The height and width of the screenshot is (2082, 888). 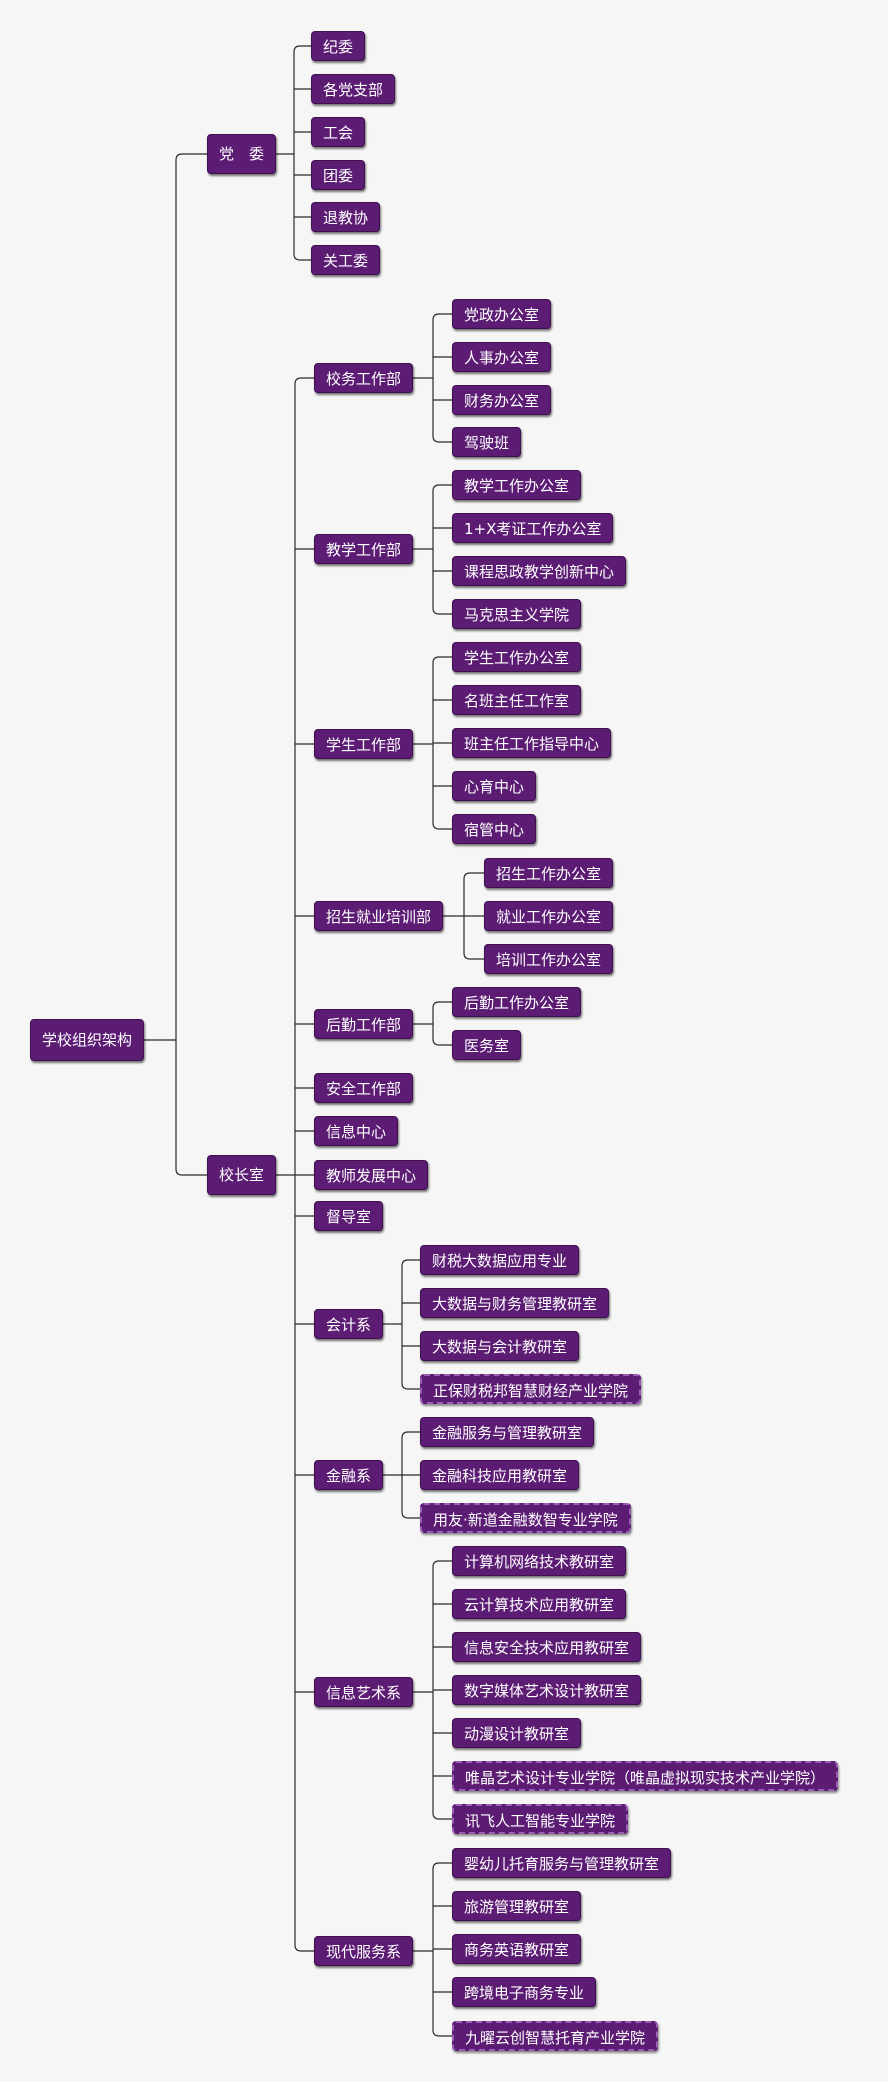 I want to click on leaf-node: 金融科技应用教研室, so click(x=500, y=1475).